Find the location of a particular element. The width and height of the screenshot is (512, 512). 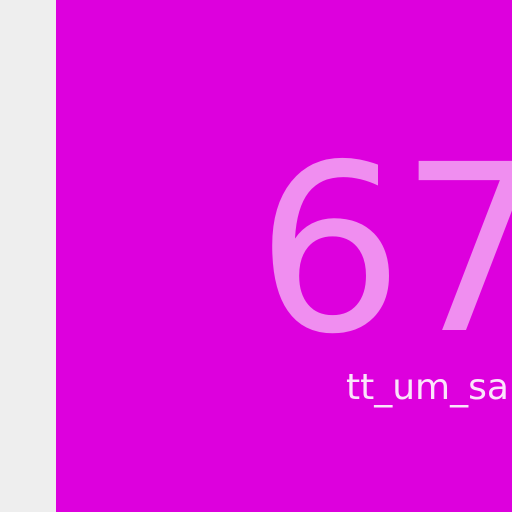

card-caption: tt_um_sap is located at coordinates (429, 387).